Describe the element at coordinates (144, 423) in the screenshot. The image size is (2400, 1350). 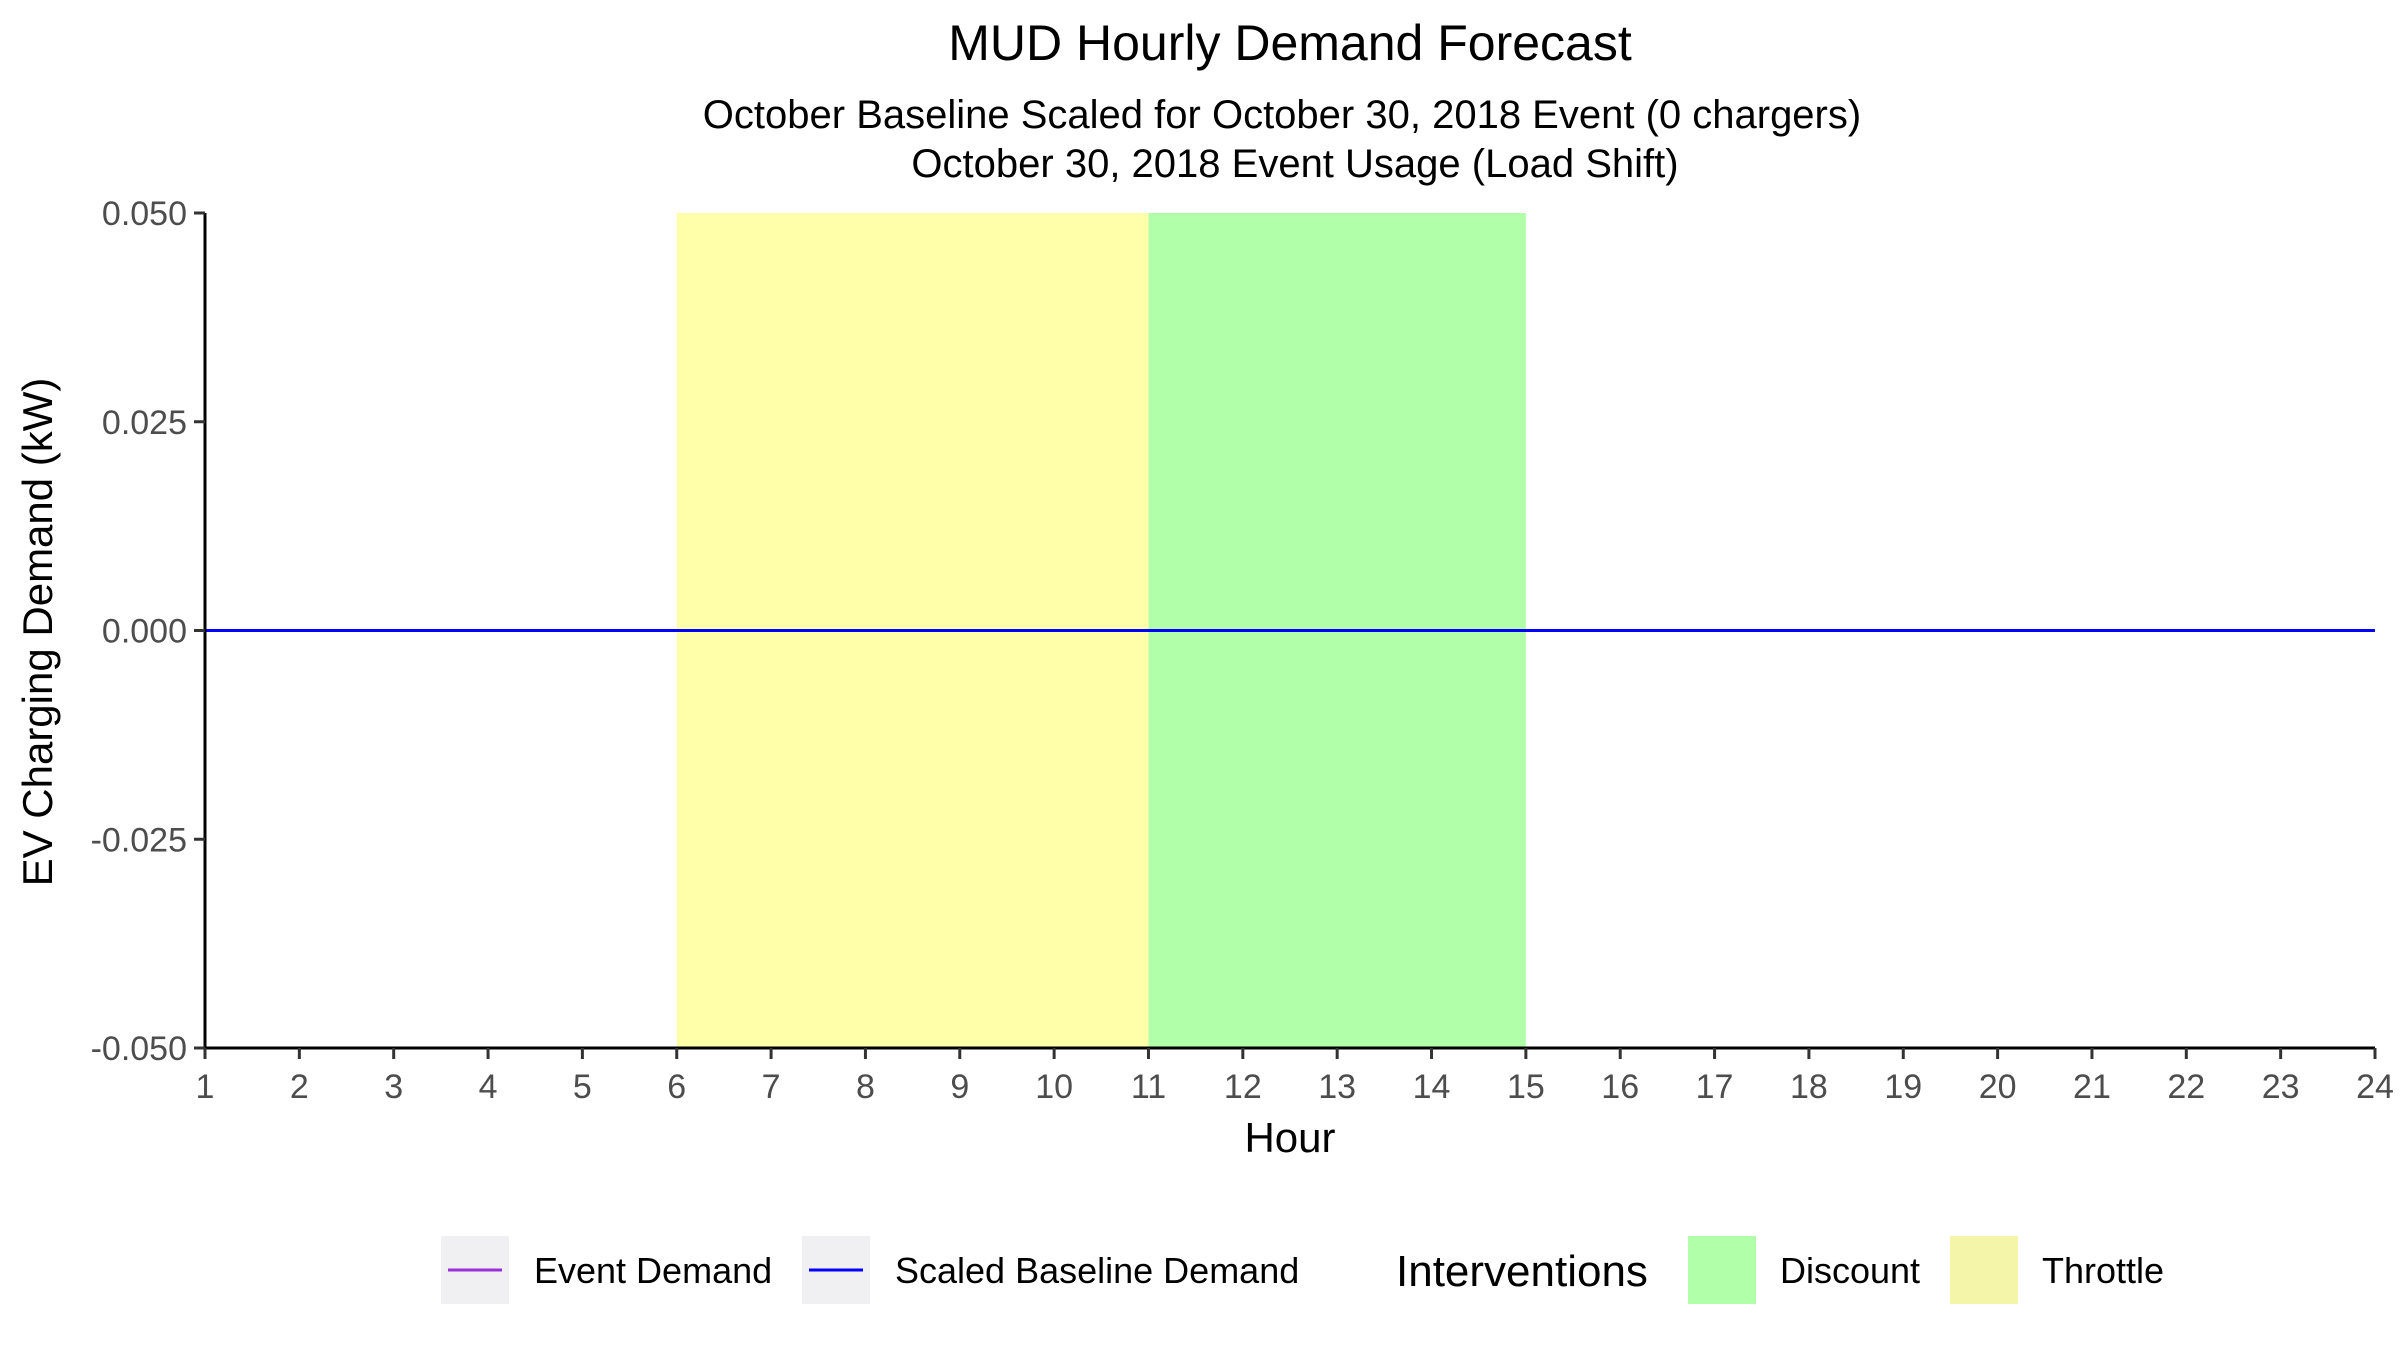
I see `y-tick-label: 0.025` at that location.